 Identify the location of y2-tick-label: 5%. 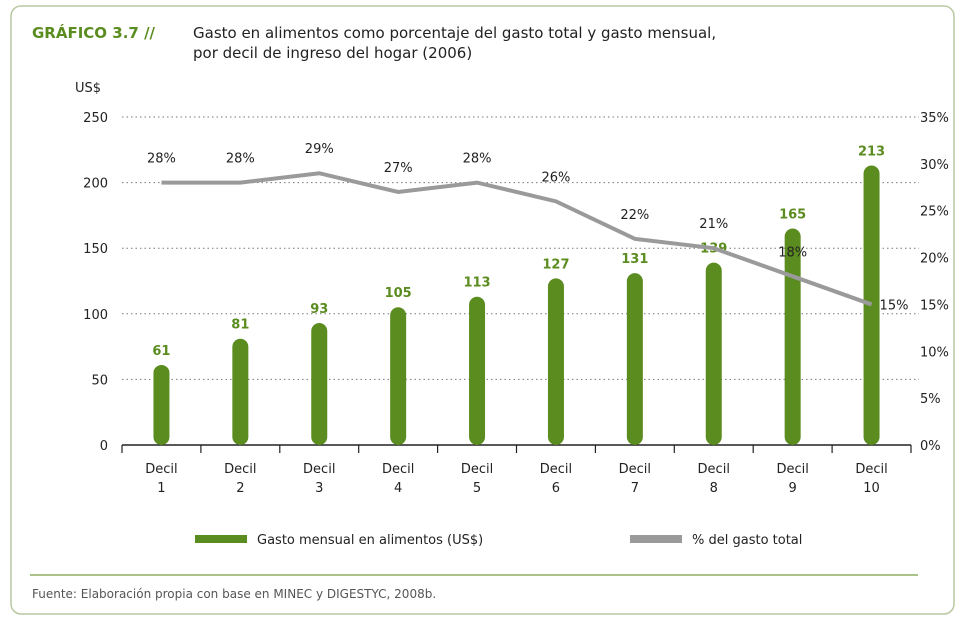
(930, 399).